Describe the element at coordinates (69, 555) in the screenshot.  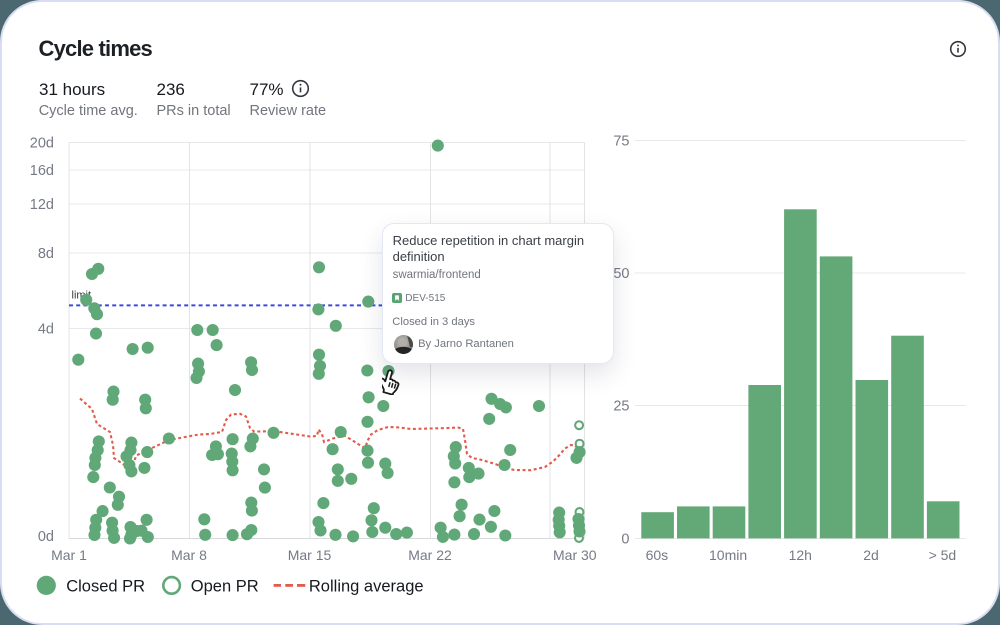
I see `svg-text: Mar 1` at that location.